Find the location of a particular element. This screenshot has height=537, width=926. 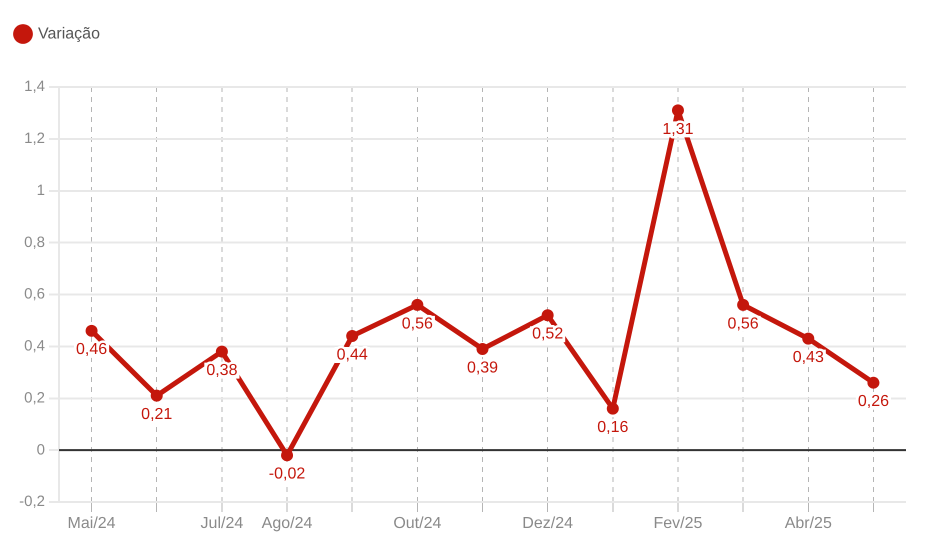

y-tick-label: 1 is located at coordinates (40, 190).